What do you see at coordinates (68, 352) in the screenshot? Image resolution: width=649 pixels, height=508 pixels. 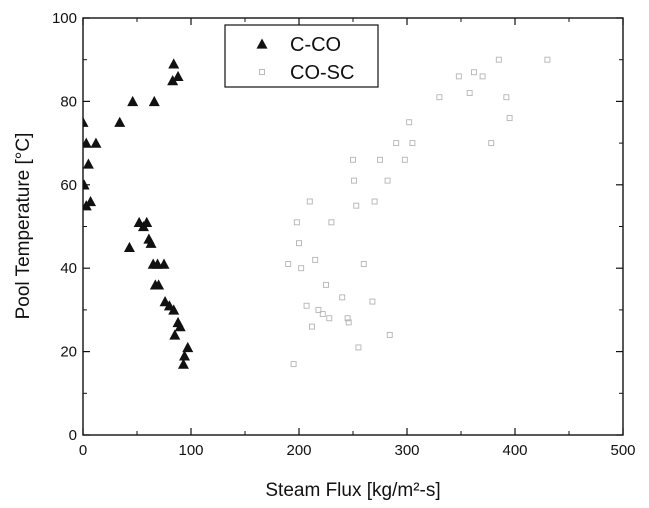 I see `y-tick-label: 20` at bounding box center [68, 352].